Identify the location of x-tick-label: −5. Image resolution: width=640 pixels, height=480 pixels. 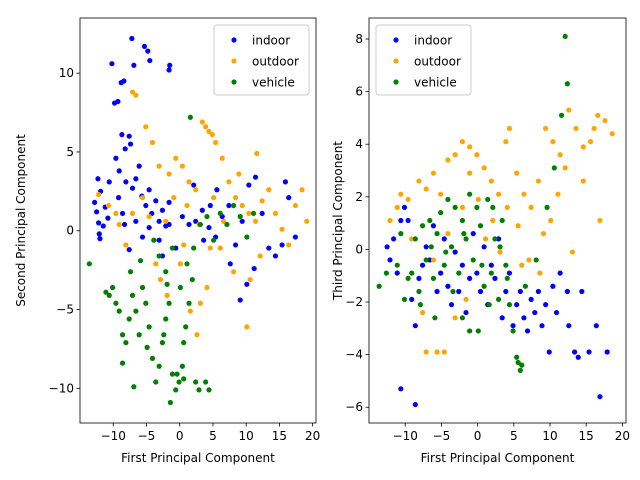
(442, 436).